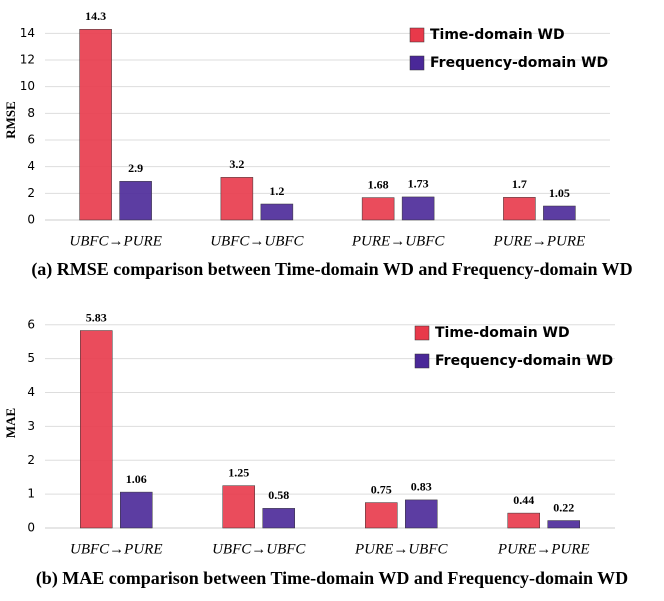 Image resolution: width=664 pixels, height=601 pixels. I want to click on value-label: 1.2, so click(276, 191).